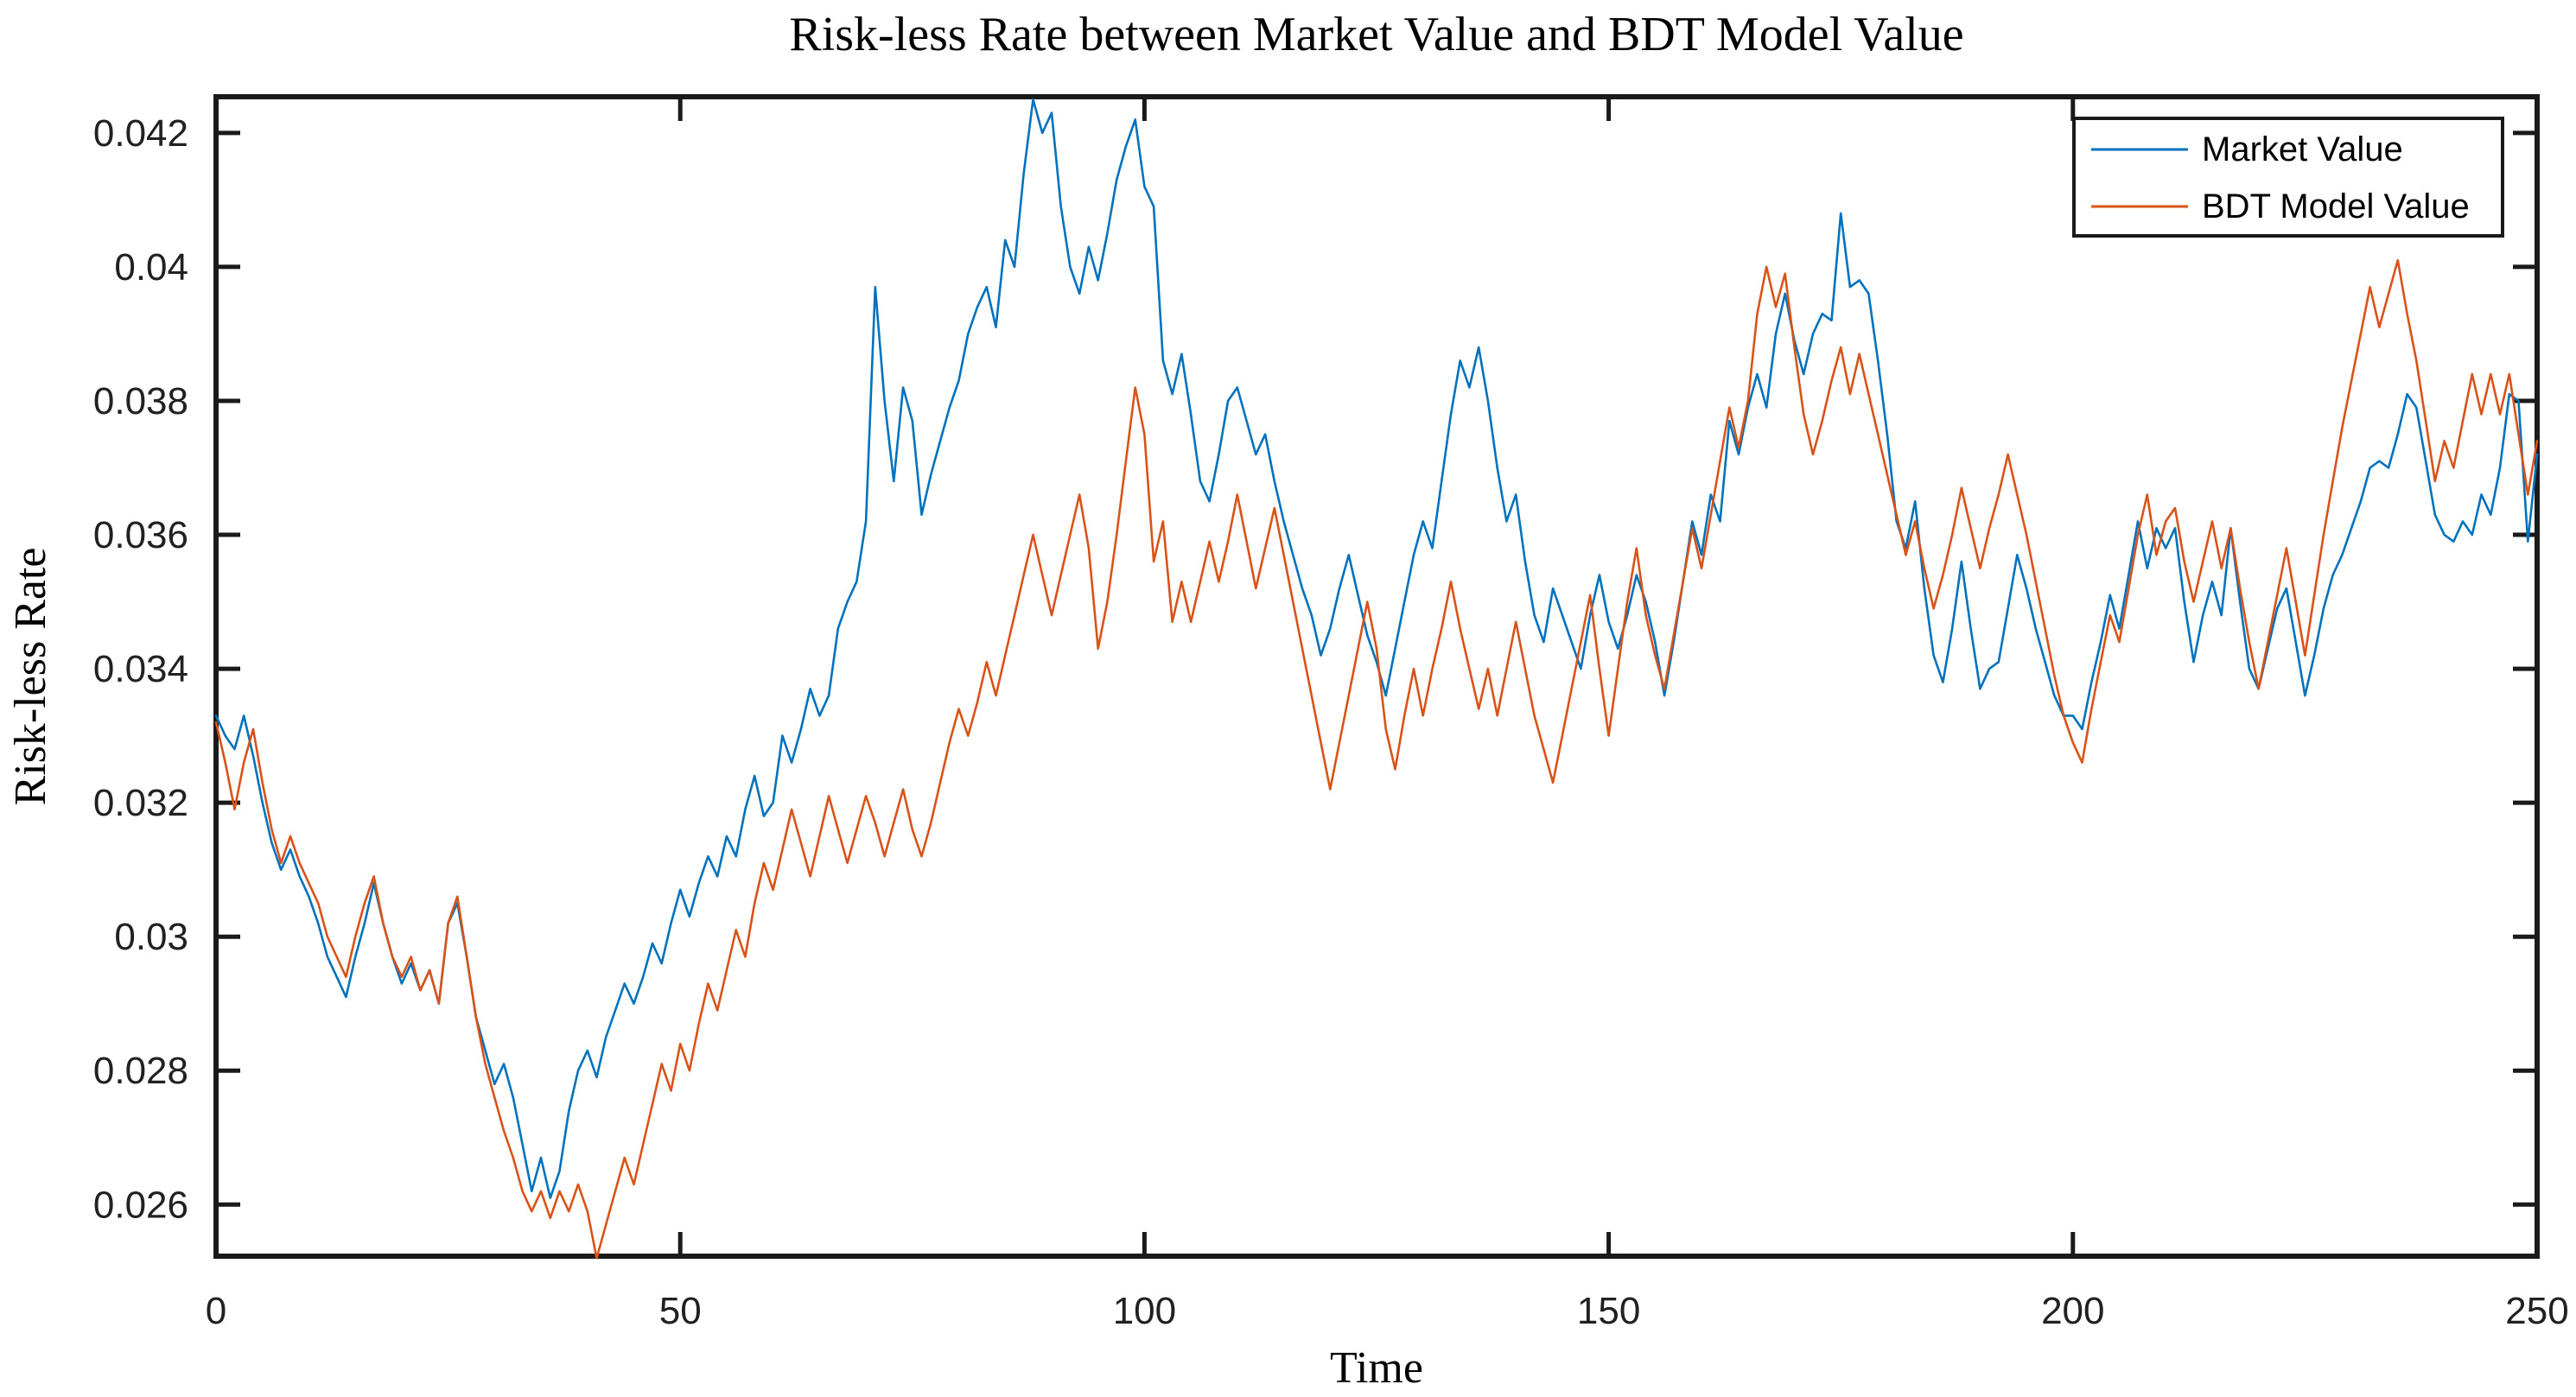 Image resolution: width=2576 pixels, height=1397 pixels. I want to click on x-axis-label: Time, so click(1376, 1368).